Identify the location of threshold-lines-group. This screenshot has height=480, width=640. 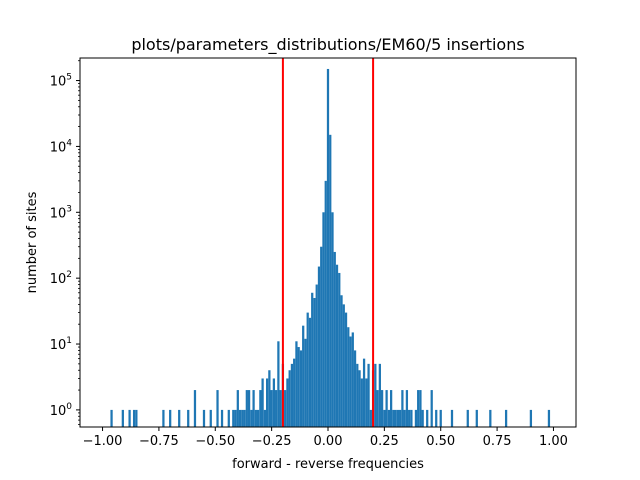
(328, 242).